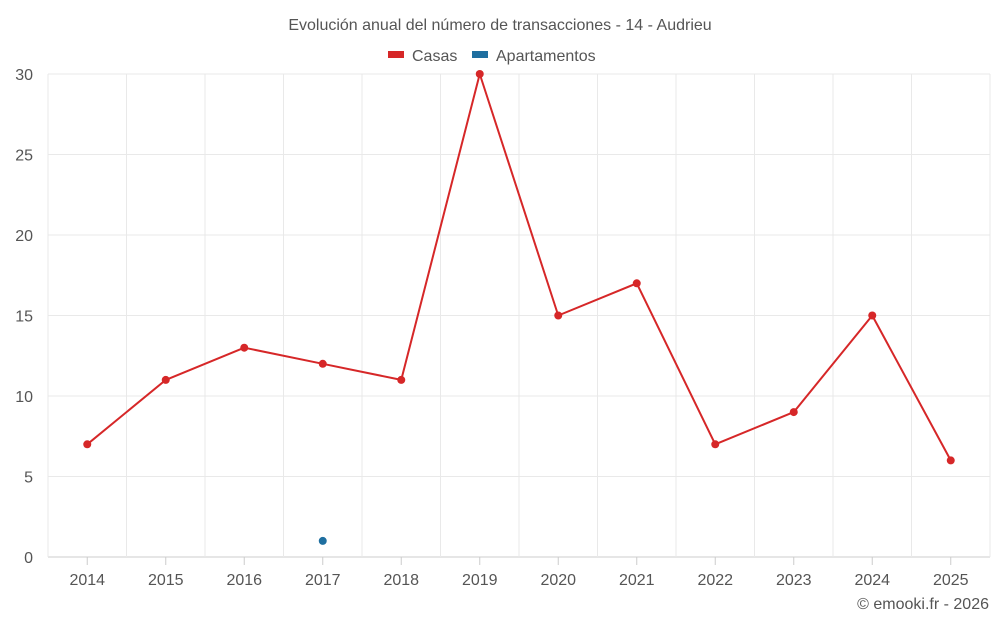  What do you see at coordinates (87, 580) in the screenshot?
I see `x-tick-label: 2014` at bounding box center [87, 580].